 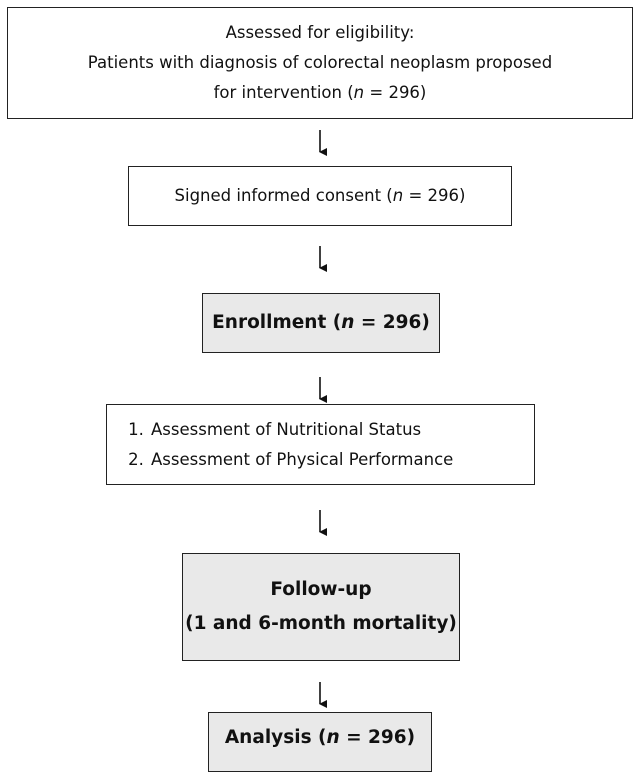 I want to click on box-line: for intervention (n = 296), so click(x=320, y=93).